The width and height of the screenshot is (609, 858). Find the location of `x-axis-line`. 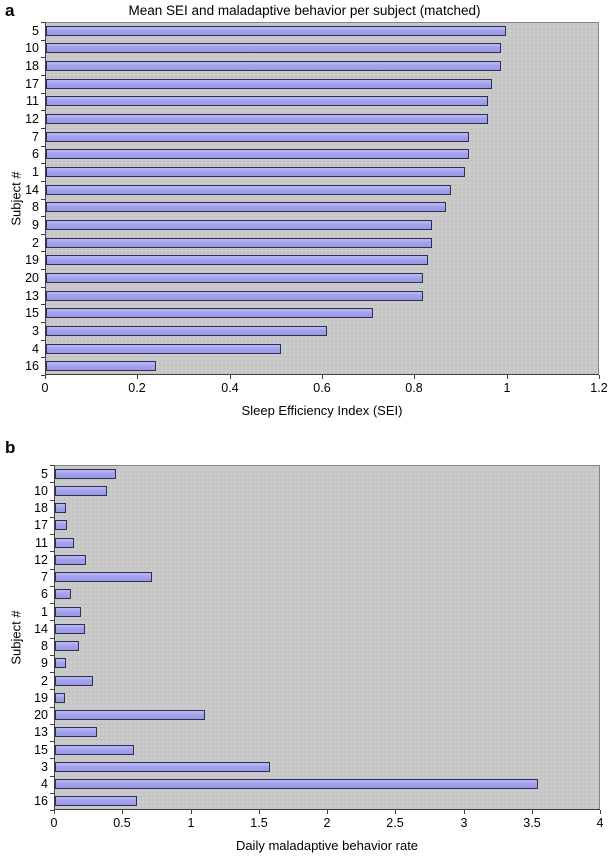

x-axis-line is located at coordinates (322, 374).